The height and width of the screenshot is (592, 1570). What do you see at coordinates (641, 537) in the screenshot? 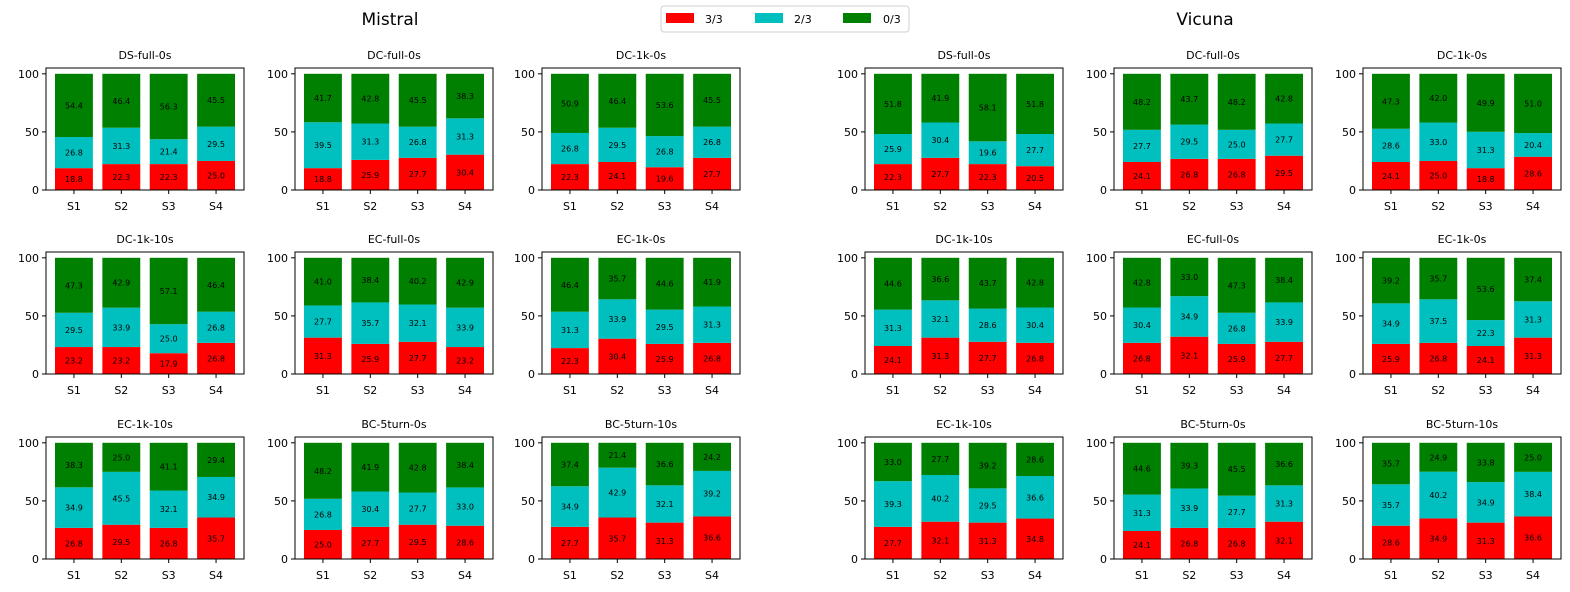
I see `bar-series-3-3: 27.7 35.7 31.3 36.6` at bounding box center [641, 537].